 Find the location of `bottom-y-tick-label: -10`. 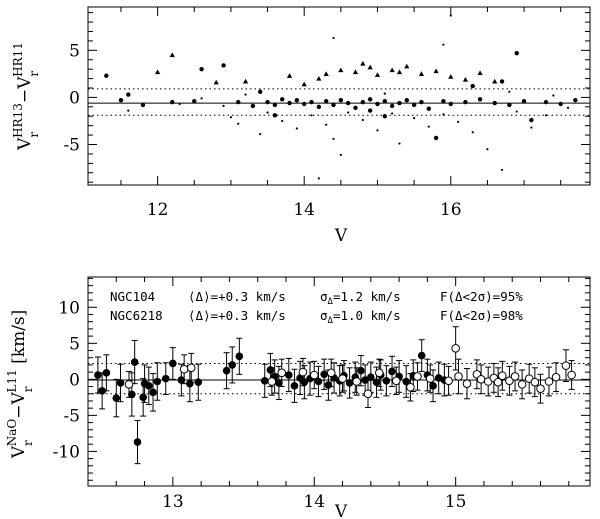

bottom-y-tick-label: -10 is located at coordinates (66, 452).